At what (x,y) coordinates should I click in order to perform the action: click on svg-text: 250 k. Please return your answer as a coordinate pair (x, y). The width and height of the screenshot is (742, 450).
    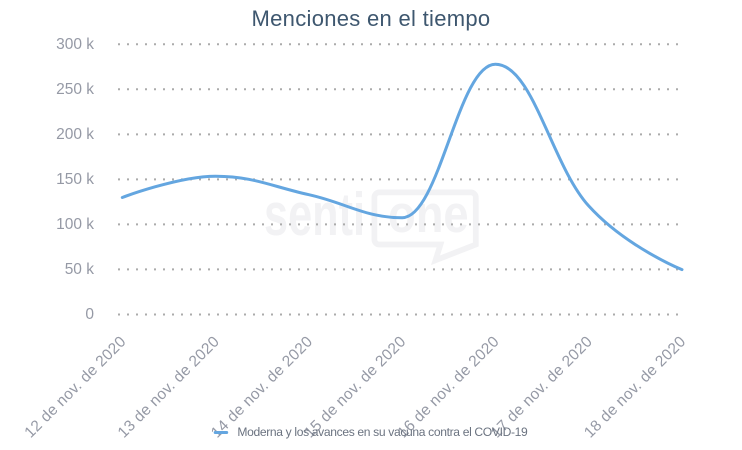
    Looking at the image, I should click on (75, 89).